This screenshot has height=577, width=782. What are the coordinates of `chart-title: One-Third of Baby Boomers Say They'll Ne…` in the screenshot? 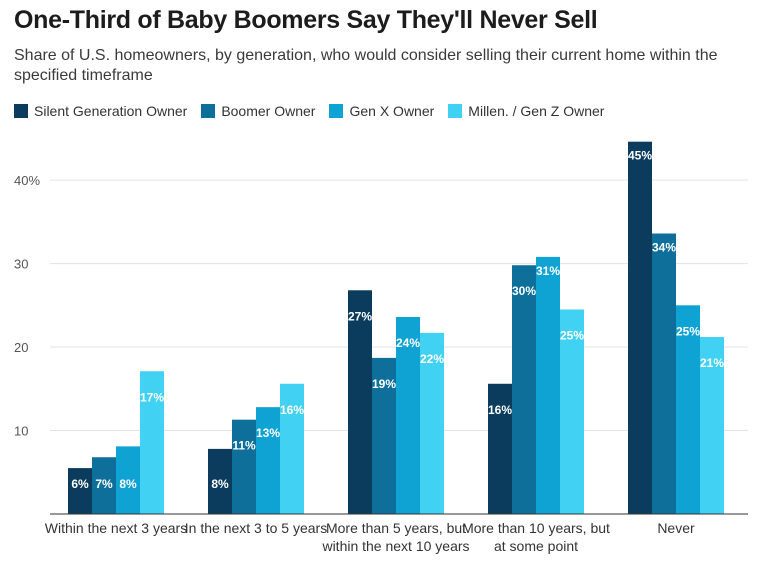 It's located at (306, 20).